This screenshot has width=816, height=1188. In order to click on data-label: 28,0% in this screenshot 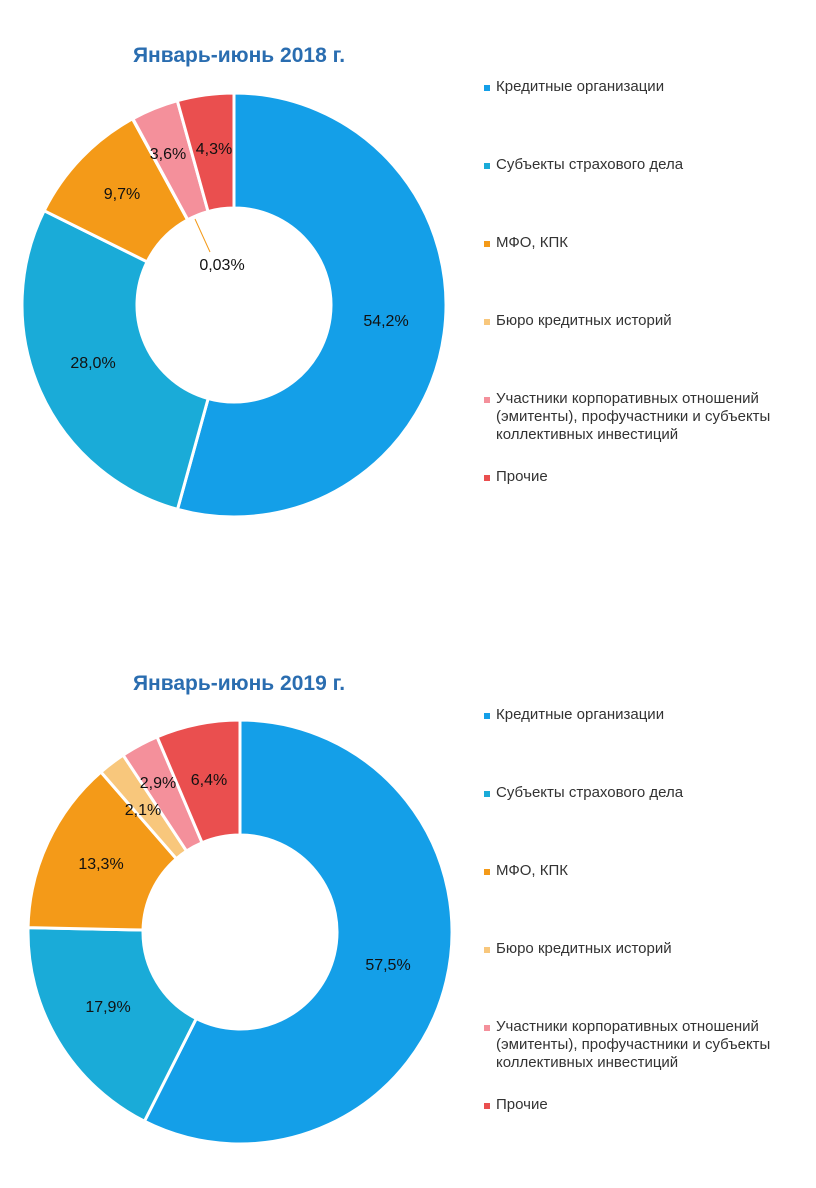, I will do `click(92, 363)`.